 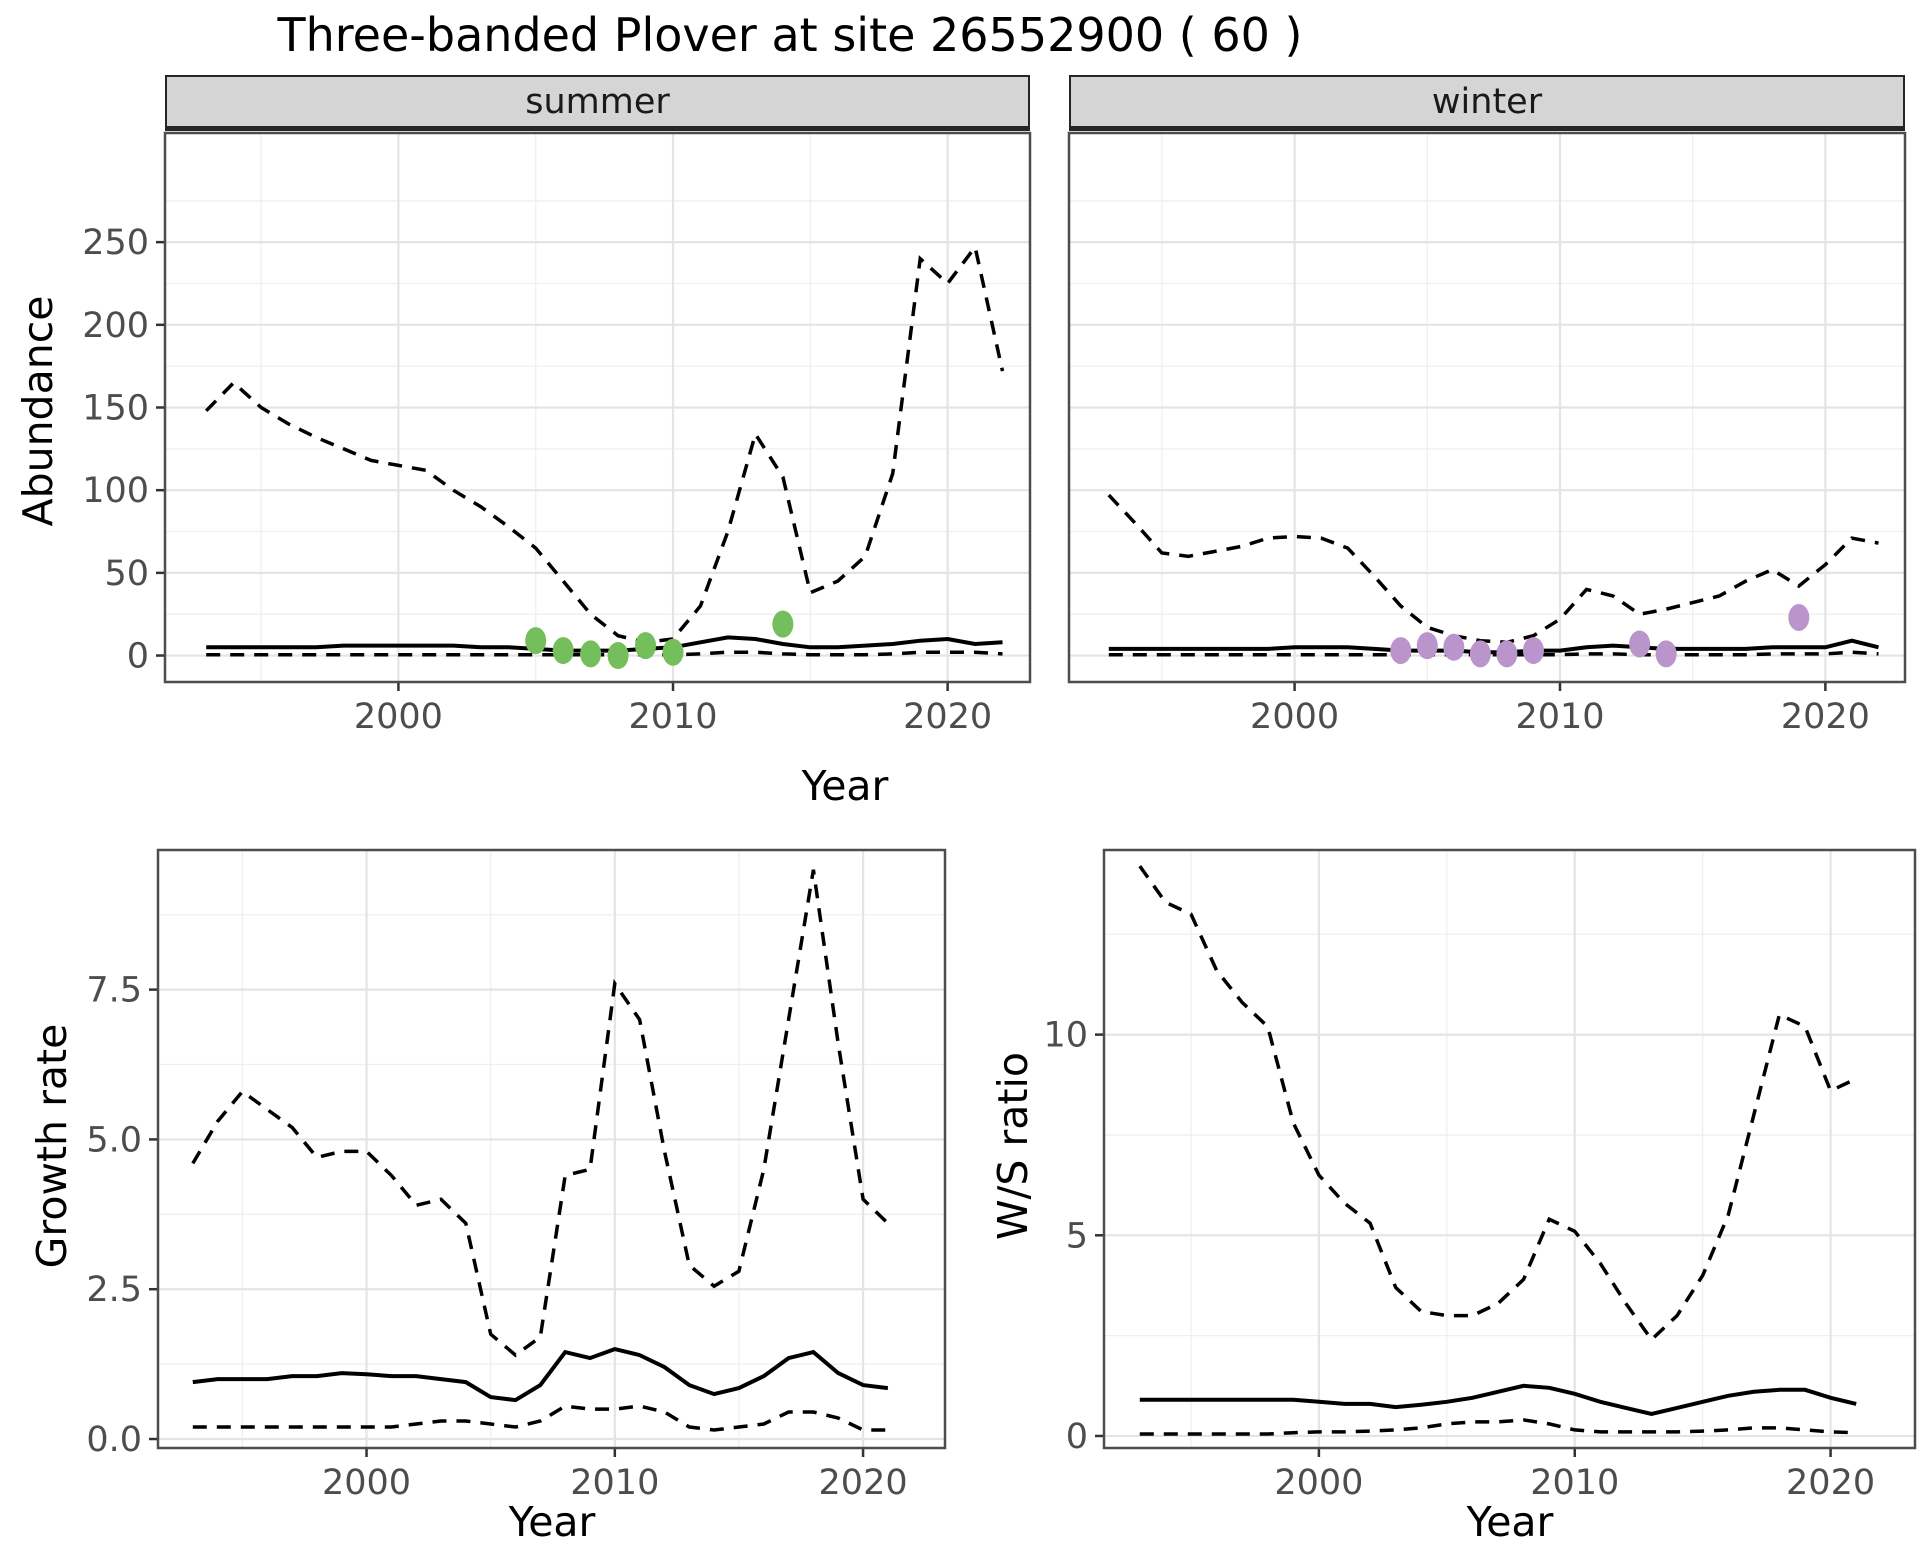 What do you see at coordinates (126, 574) in the screenshot?
I see `y-tick-label: 50` at bounding box center [126, 574].